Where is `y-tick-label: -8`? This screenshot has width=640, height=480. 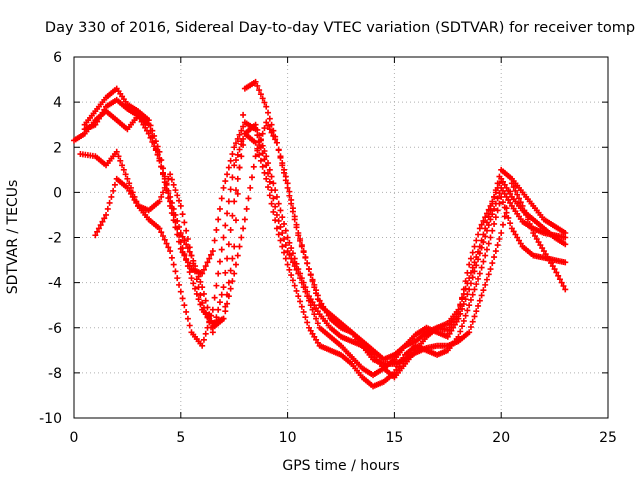
y-tick-label: -8 is located at coordinates (55, 374).